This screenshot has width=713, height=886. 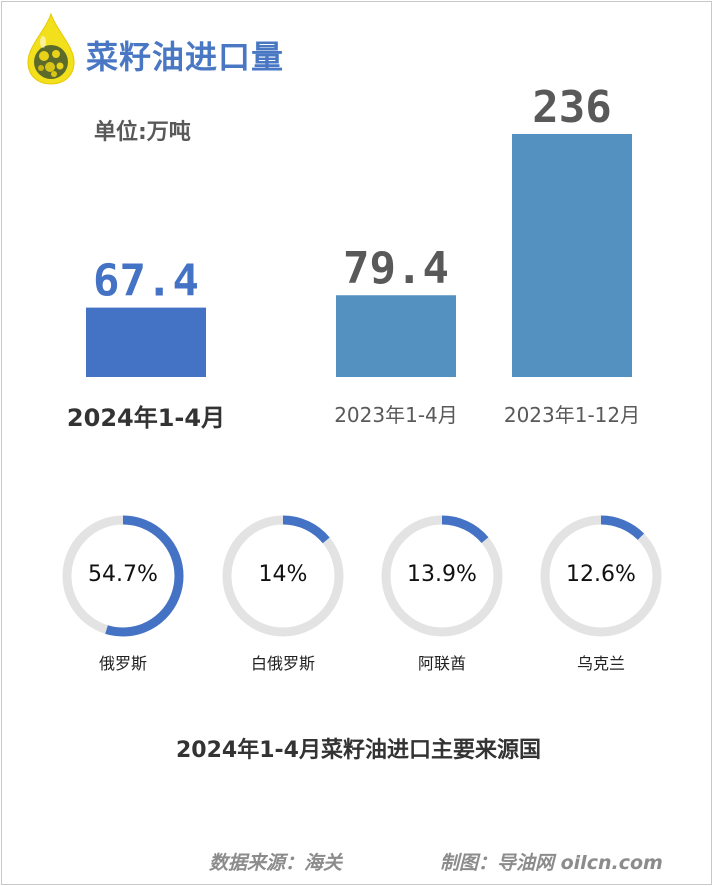 I want to click on donut-chart-uae: 13.9% 阿联酋, so click(x=442, y=593).